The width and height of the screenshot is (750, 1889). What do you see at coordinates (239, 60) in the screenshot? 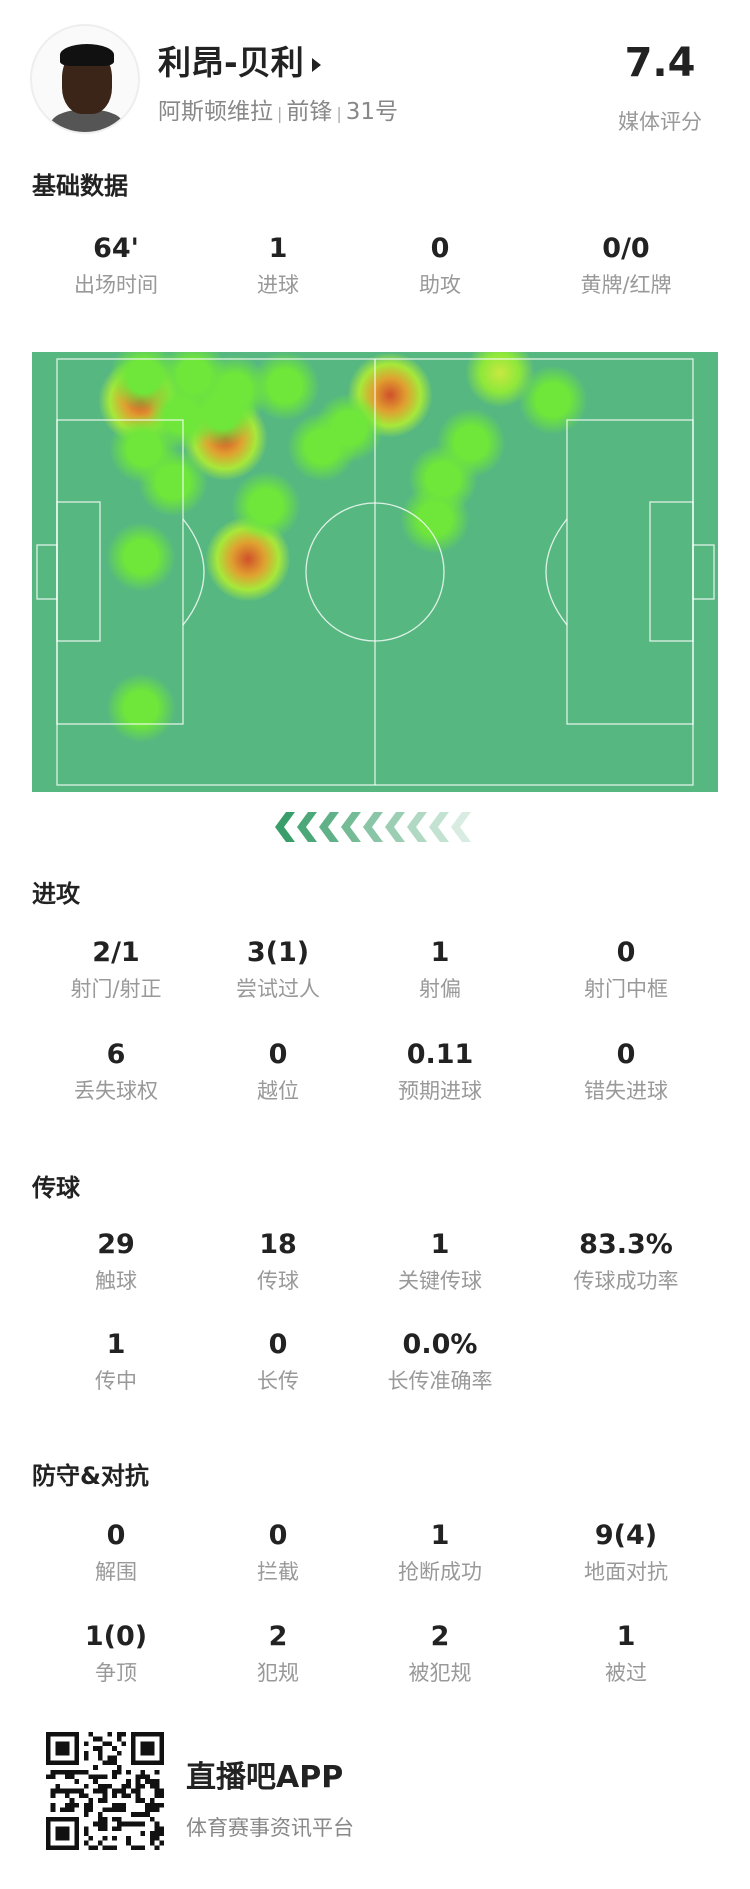
I see `player-name-link: 利昂-贝利` at bounding box center [239, 60].